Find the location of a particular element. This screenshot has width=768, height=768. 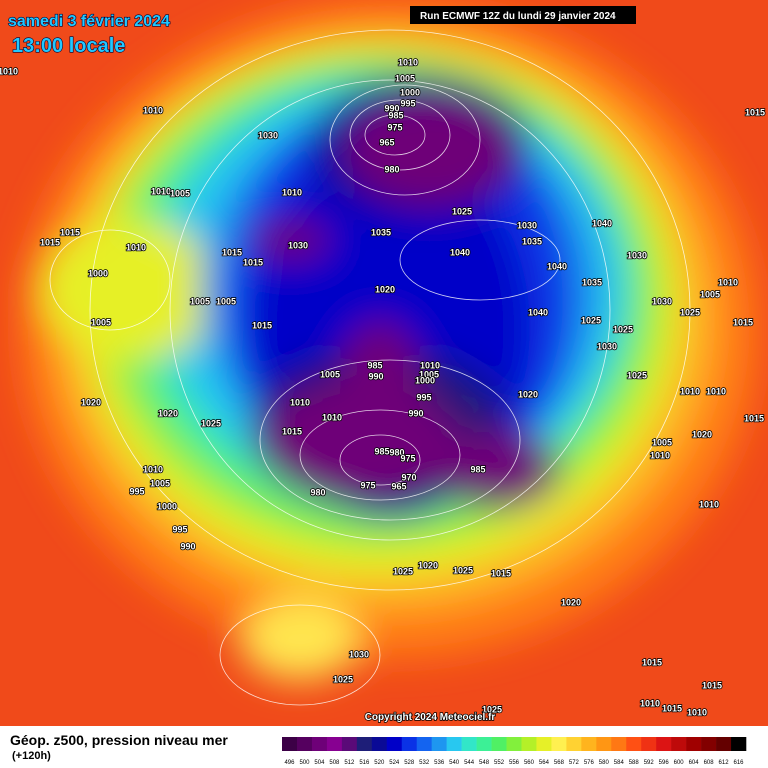

forecast-time: 13:00 locale is located at coordinates (68, 46).